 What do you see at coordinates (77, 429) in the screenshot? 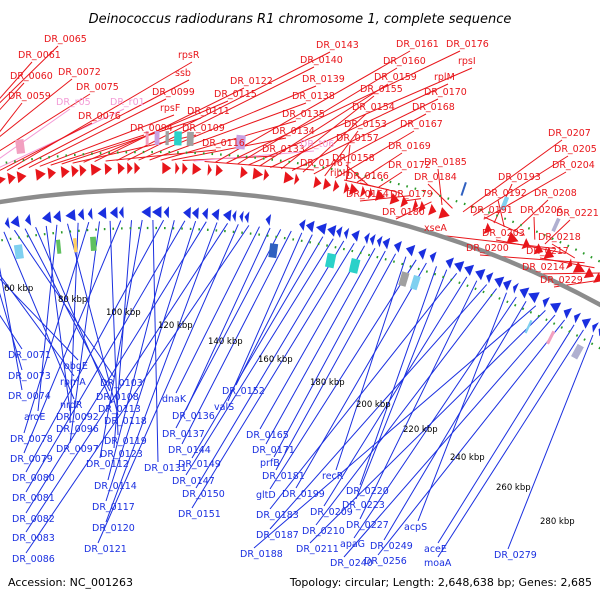
I see `reverse-gene-label: DR_0096` at bounding box center [77, 429].